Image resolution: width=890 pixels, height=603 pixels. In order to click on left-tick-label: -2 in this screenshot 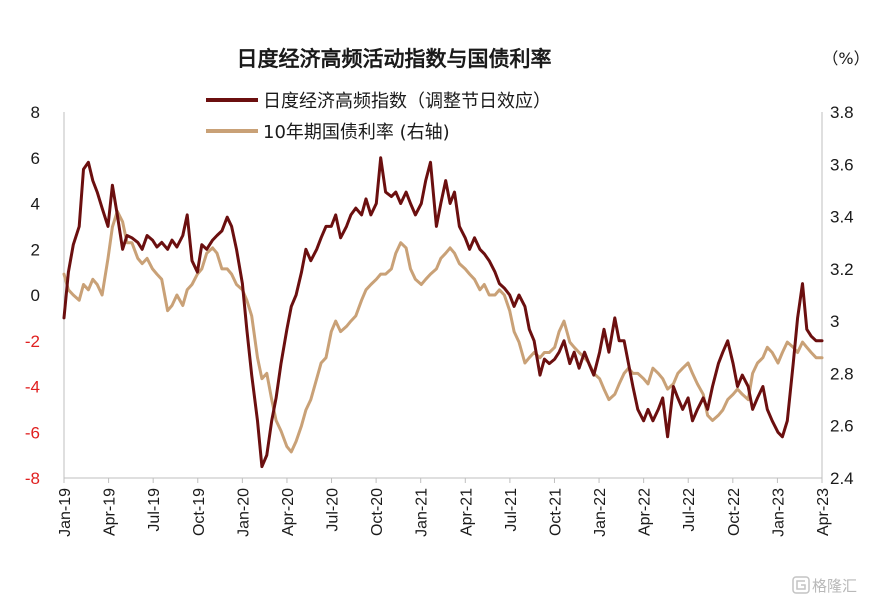, I will do `click(32, 341)`.